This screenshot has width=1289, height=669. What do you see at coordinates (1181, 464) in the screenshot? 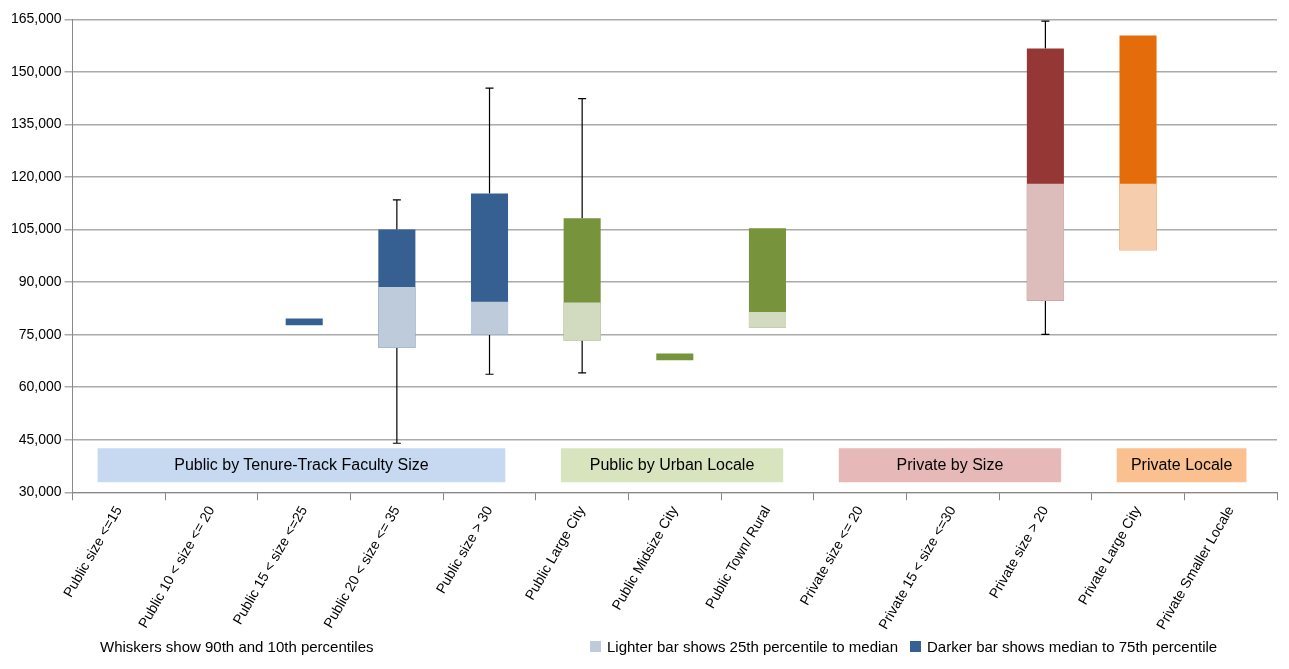
I see `band-label: Private Locale` at bounding box center [1181, 464].